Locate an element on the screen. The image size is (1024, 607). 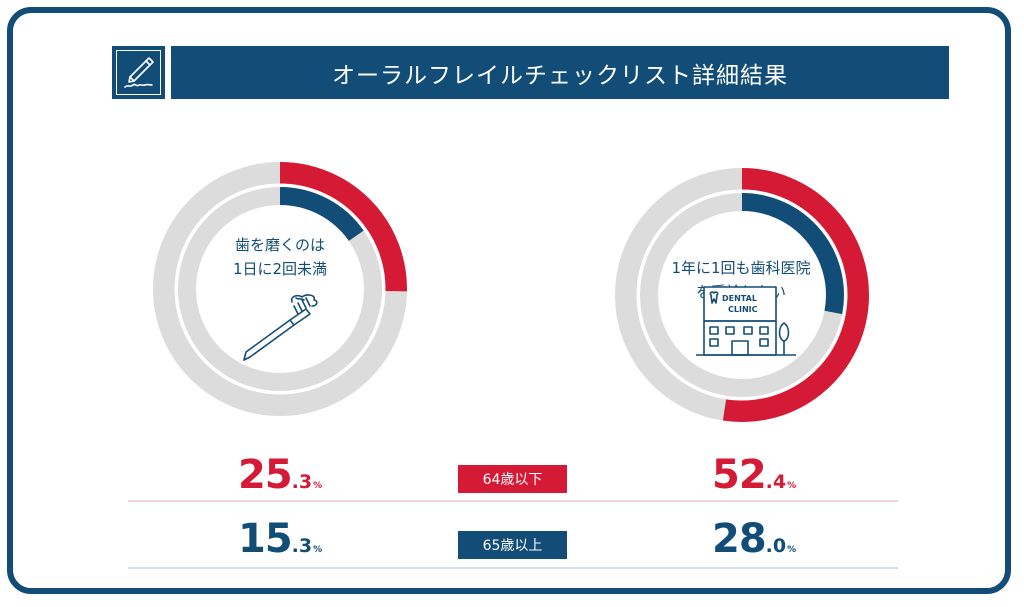
value-right-over65: 28.0% is located at coordinates (754, 539).